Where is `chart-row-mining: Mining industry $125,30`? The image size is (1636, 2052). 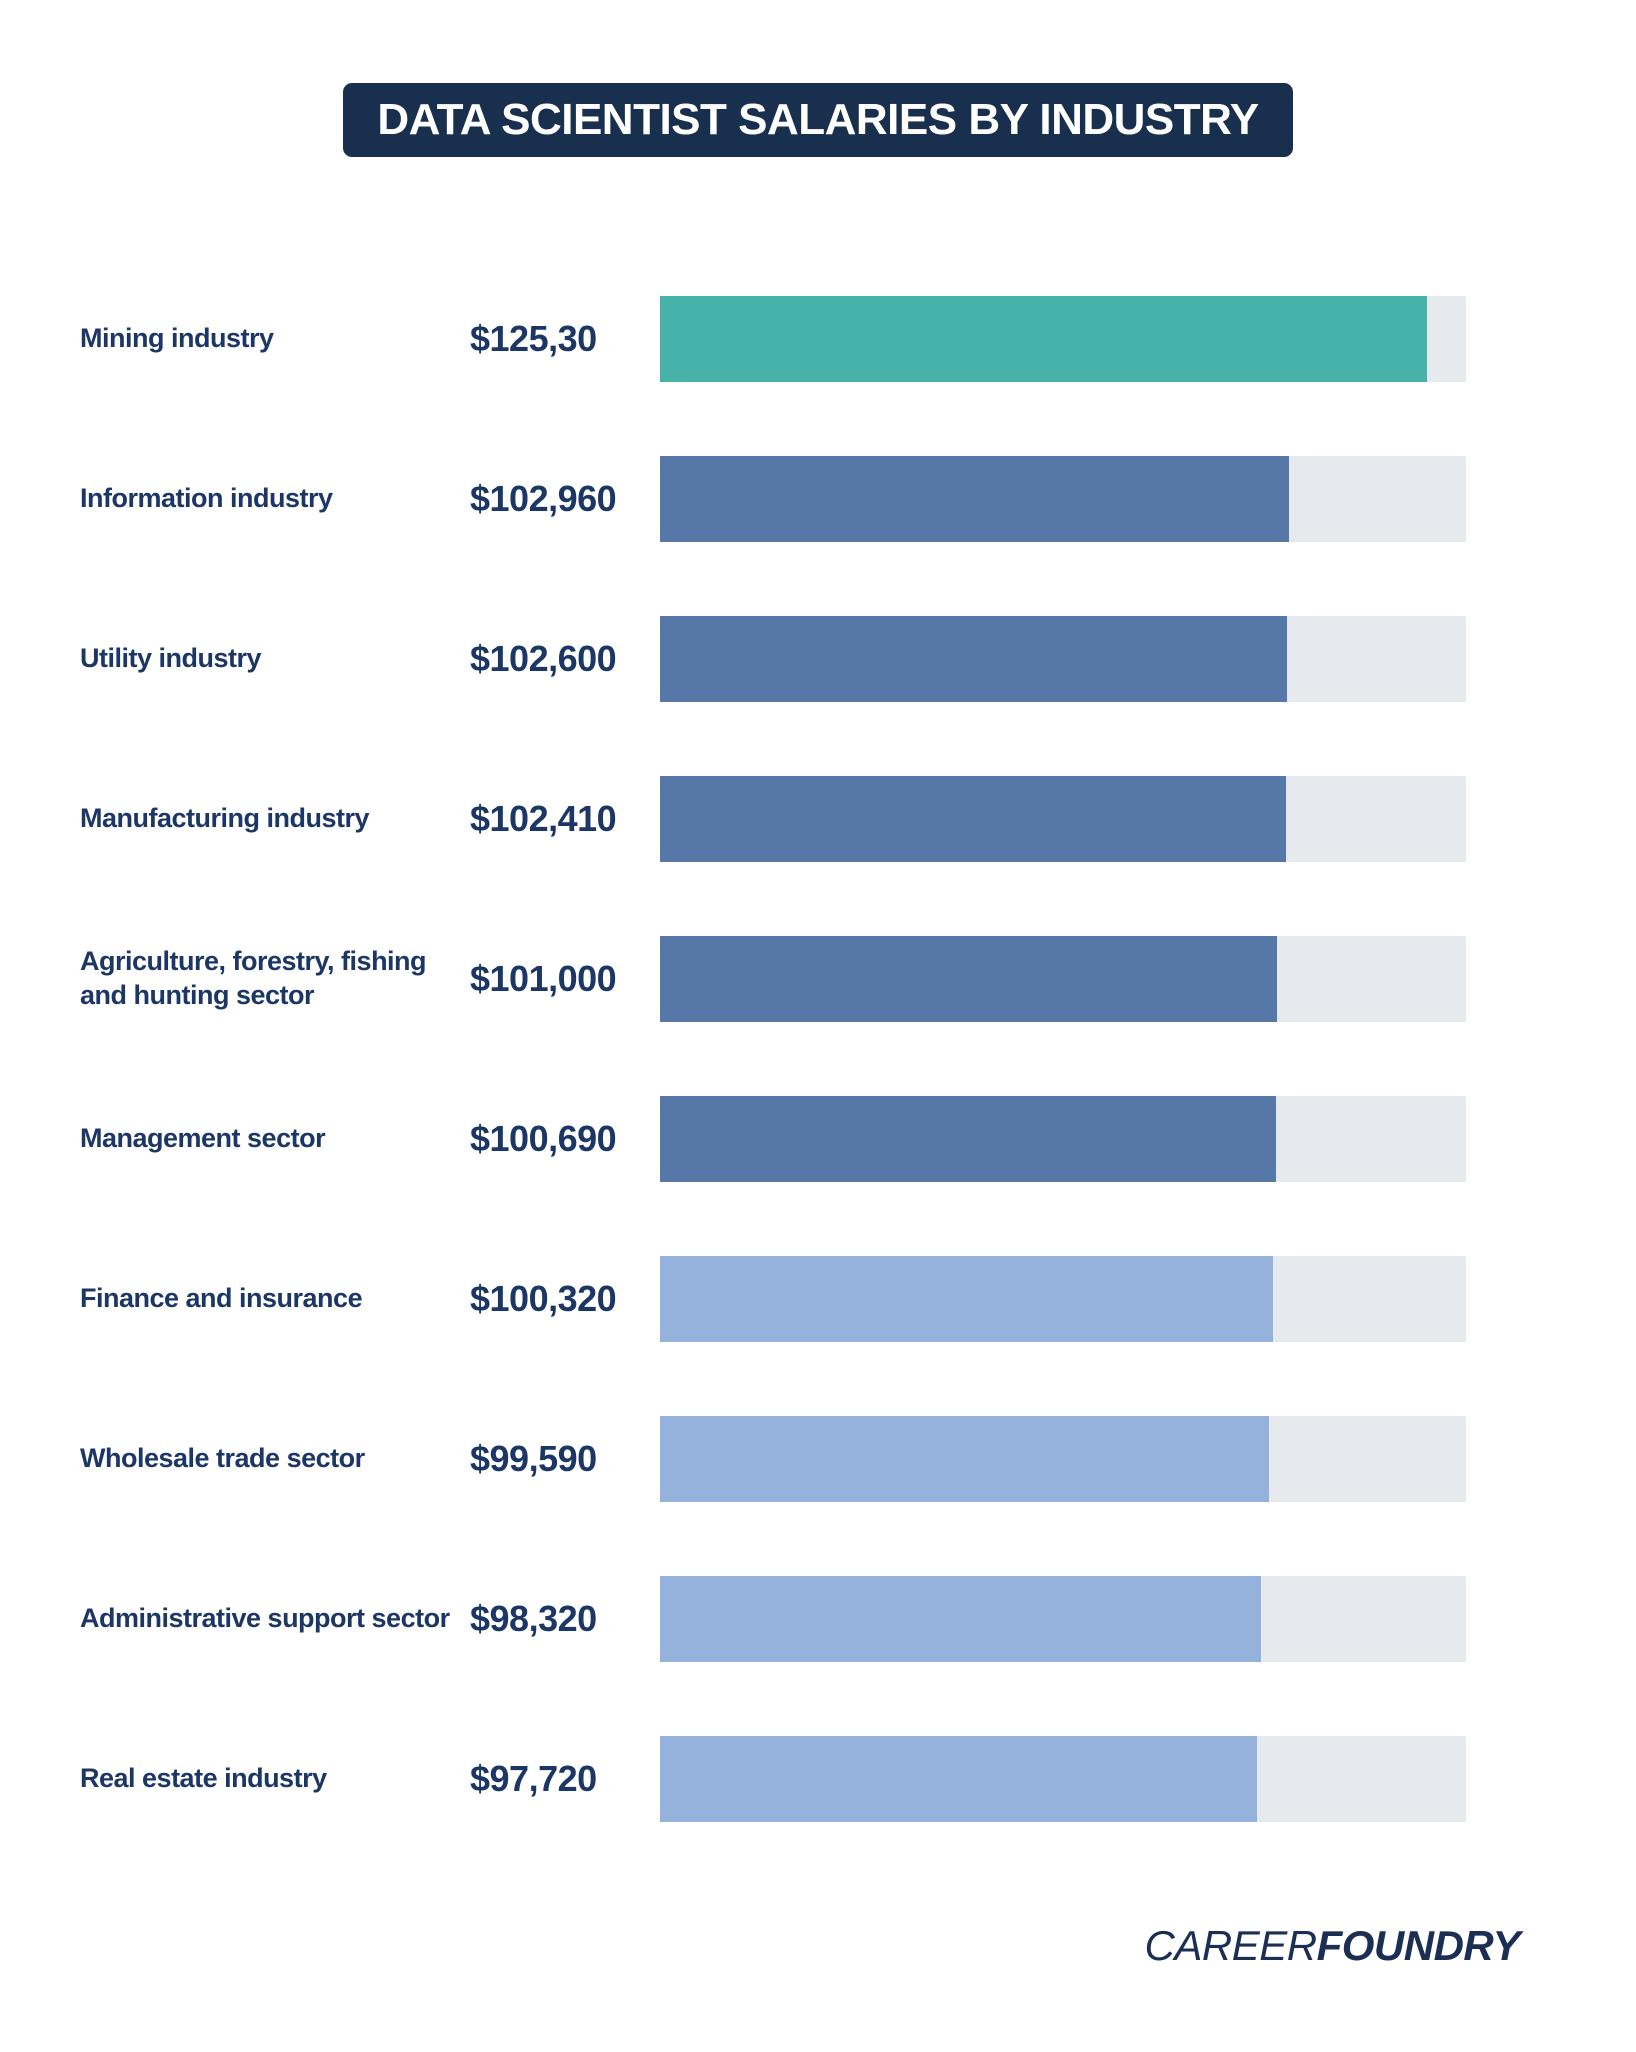 chart-row-mining: Mining industry $125,30 is located at coordinates (773, 339).